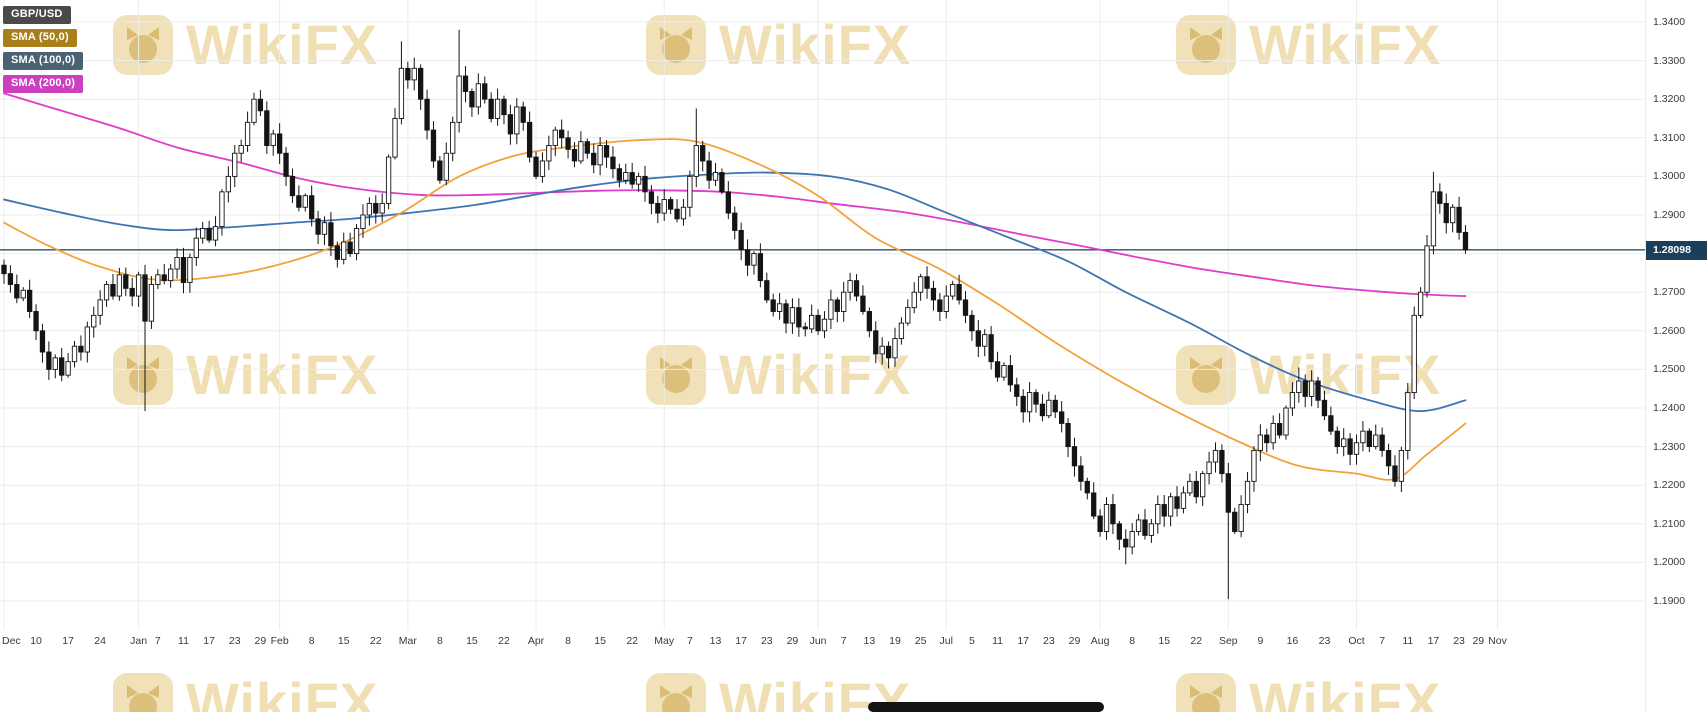 The image size is (1707, 712). What do you see at coordinates (43, 61) in the screenshot?
I see `legend-sma-100: SMA (100,0)` at bounding box center [43, 61].